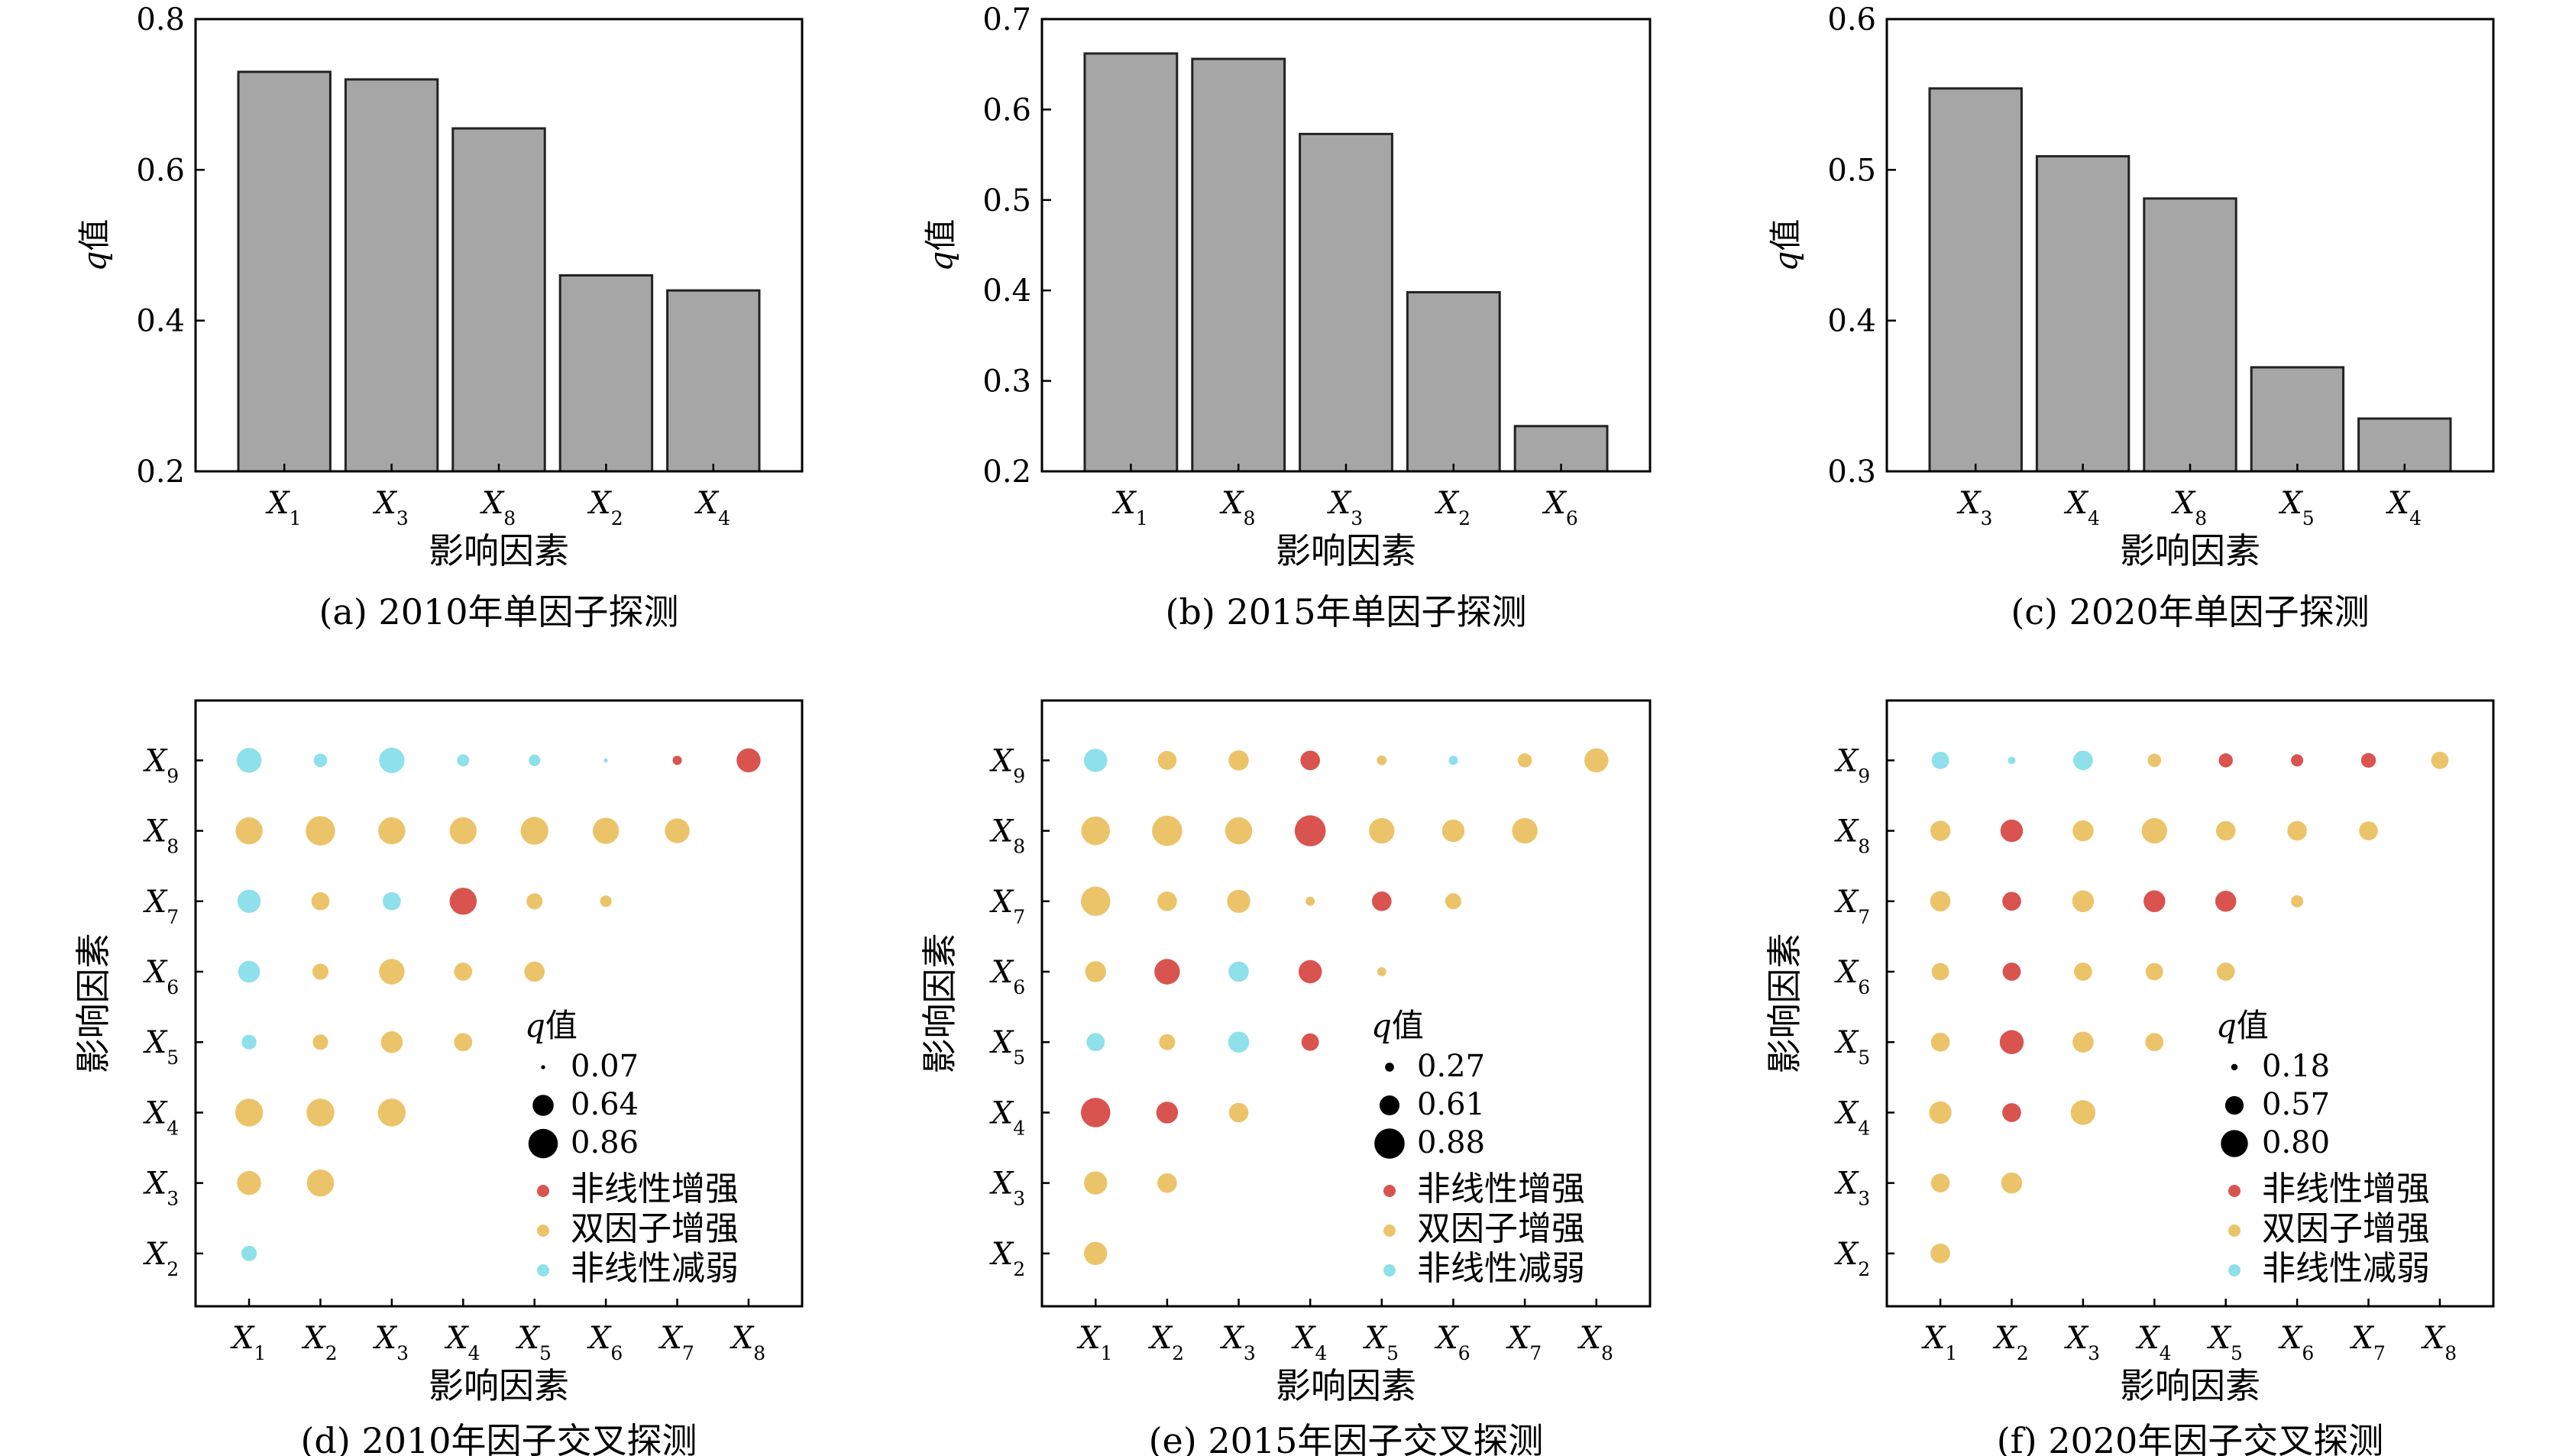 The width and height of the screenshot is (2556, 1456). What do you see at coordinates (534, 831) in the screenshot?
I see `point-d-x5-y8` at bounding box center [534, 831].